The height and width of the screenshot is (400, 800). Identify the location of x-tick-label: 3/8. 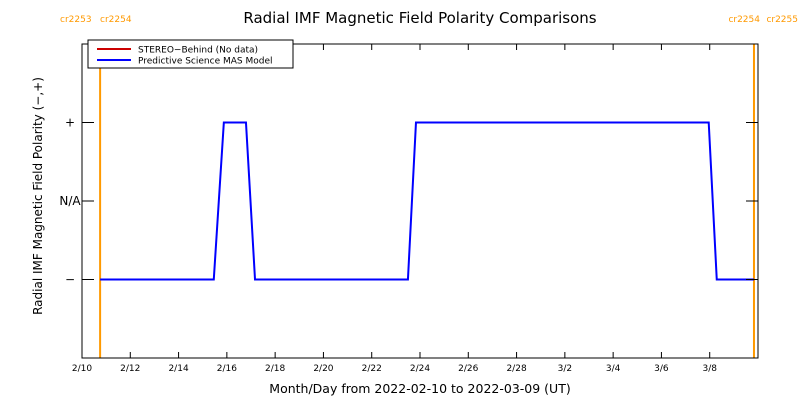
(709, 369).